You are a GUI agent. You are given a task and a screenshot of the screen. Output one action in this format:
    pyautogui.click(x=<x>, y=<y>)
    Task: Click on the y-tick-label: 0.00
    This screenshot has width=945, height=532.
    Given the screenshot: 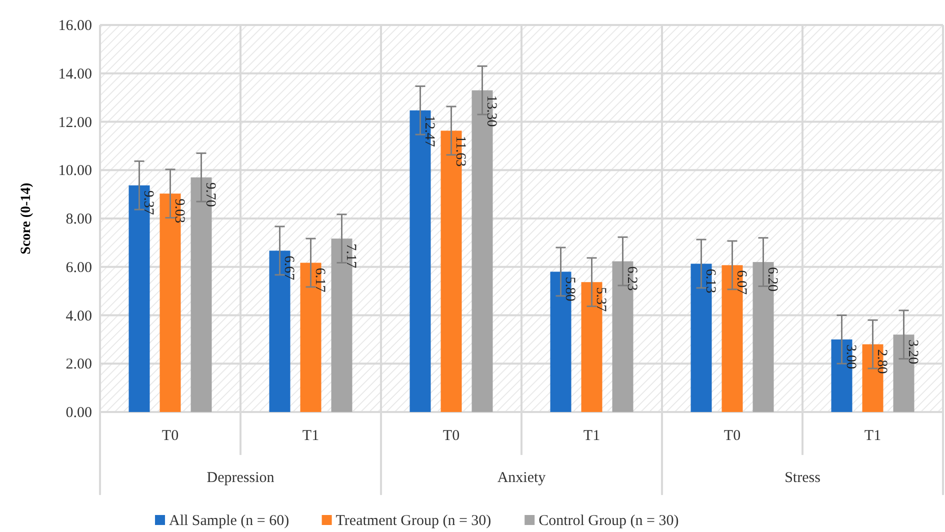 What is the action you would take?
    pyautogui.click(x=79, y=413)
    